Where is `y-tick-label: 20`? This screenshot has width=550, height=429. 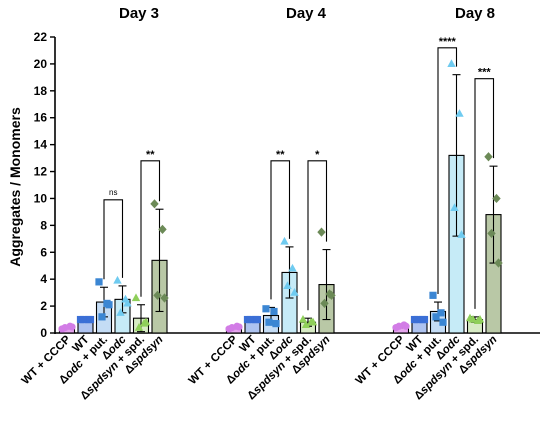 y-tick-label: 20 is located at coordinates (41, 64).